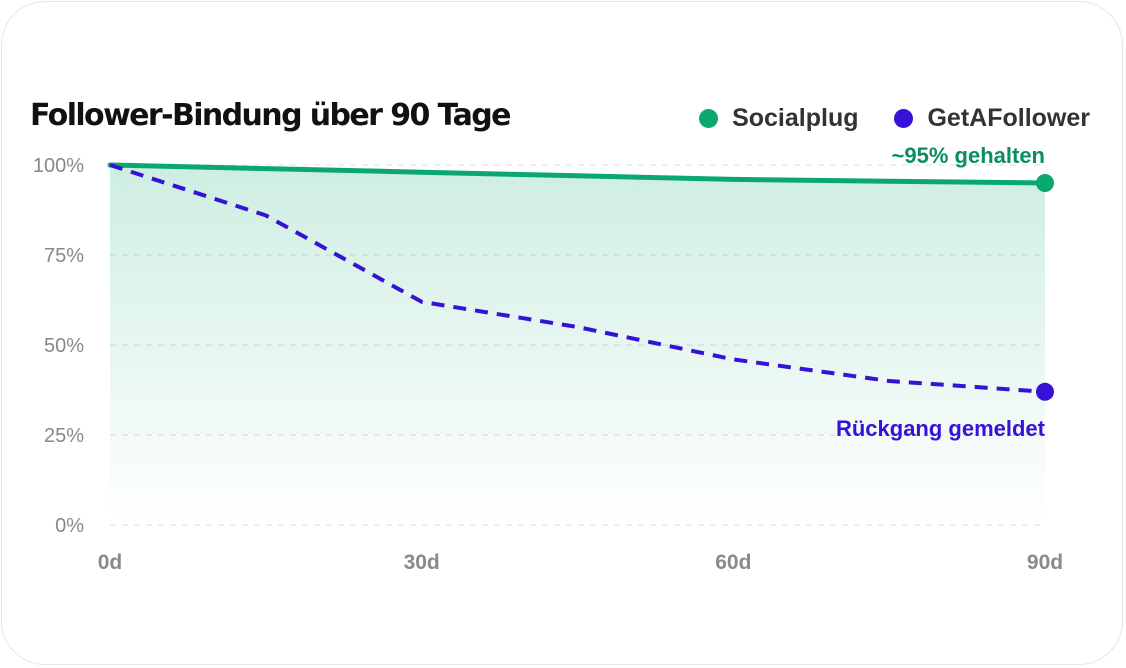 Image resolution: width=1126 pixels, height=668 pixels. What do you see at coordinates (64, 256) in the screenshot?
I see `y-tick-label: 75%` at bounding box center [64, 256].